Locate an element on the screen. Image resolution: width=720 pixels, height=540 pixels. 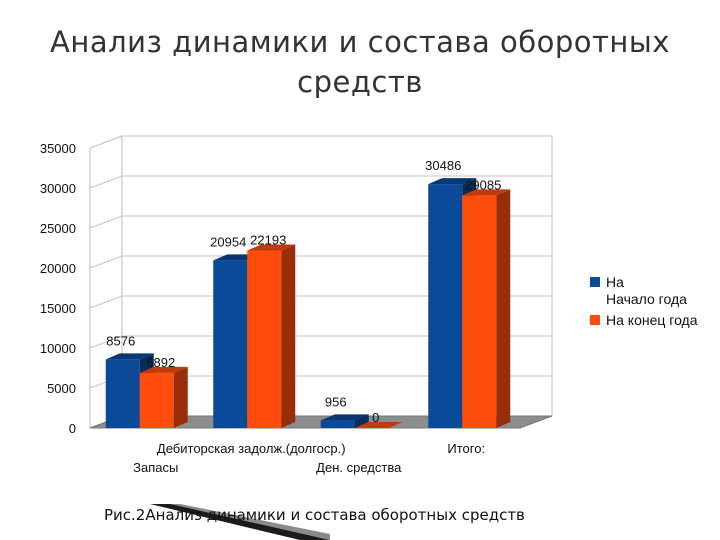
slide-title-line-1: Анализ динамики и состава оборотных is located at coordinates (360, 42).